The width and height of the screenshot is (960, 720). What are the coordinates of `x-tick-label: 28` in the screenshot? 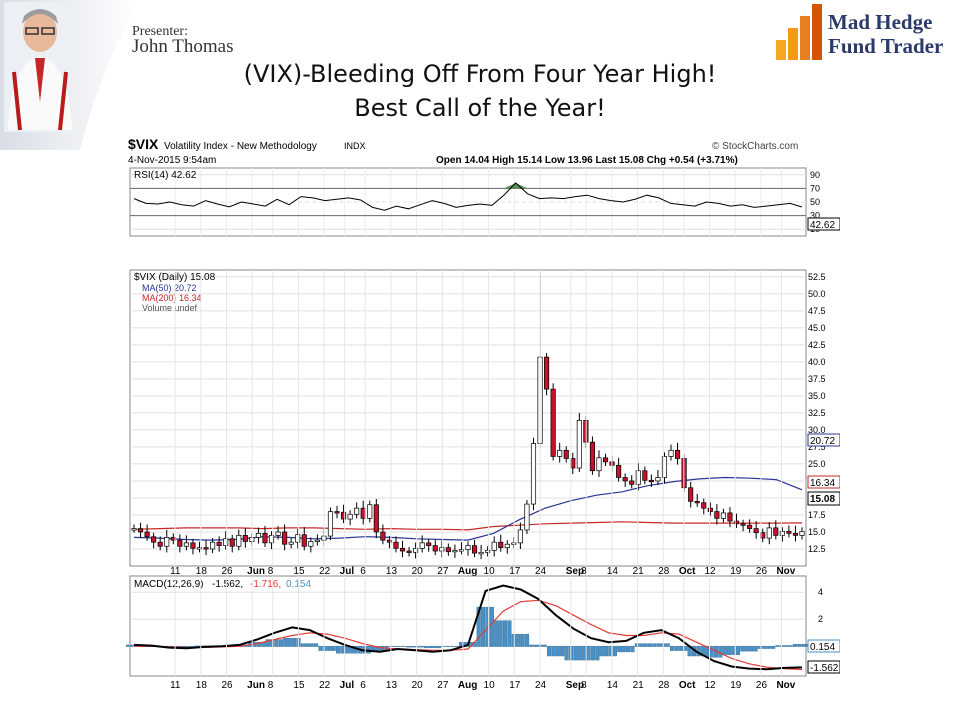 It's located at (664, 571).